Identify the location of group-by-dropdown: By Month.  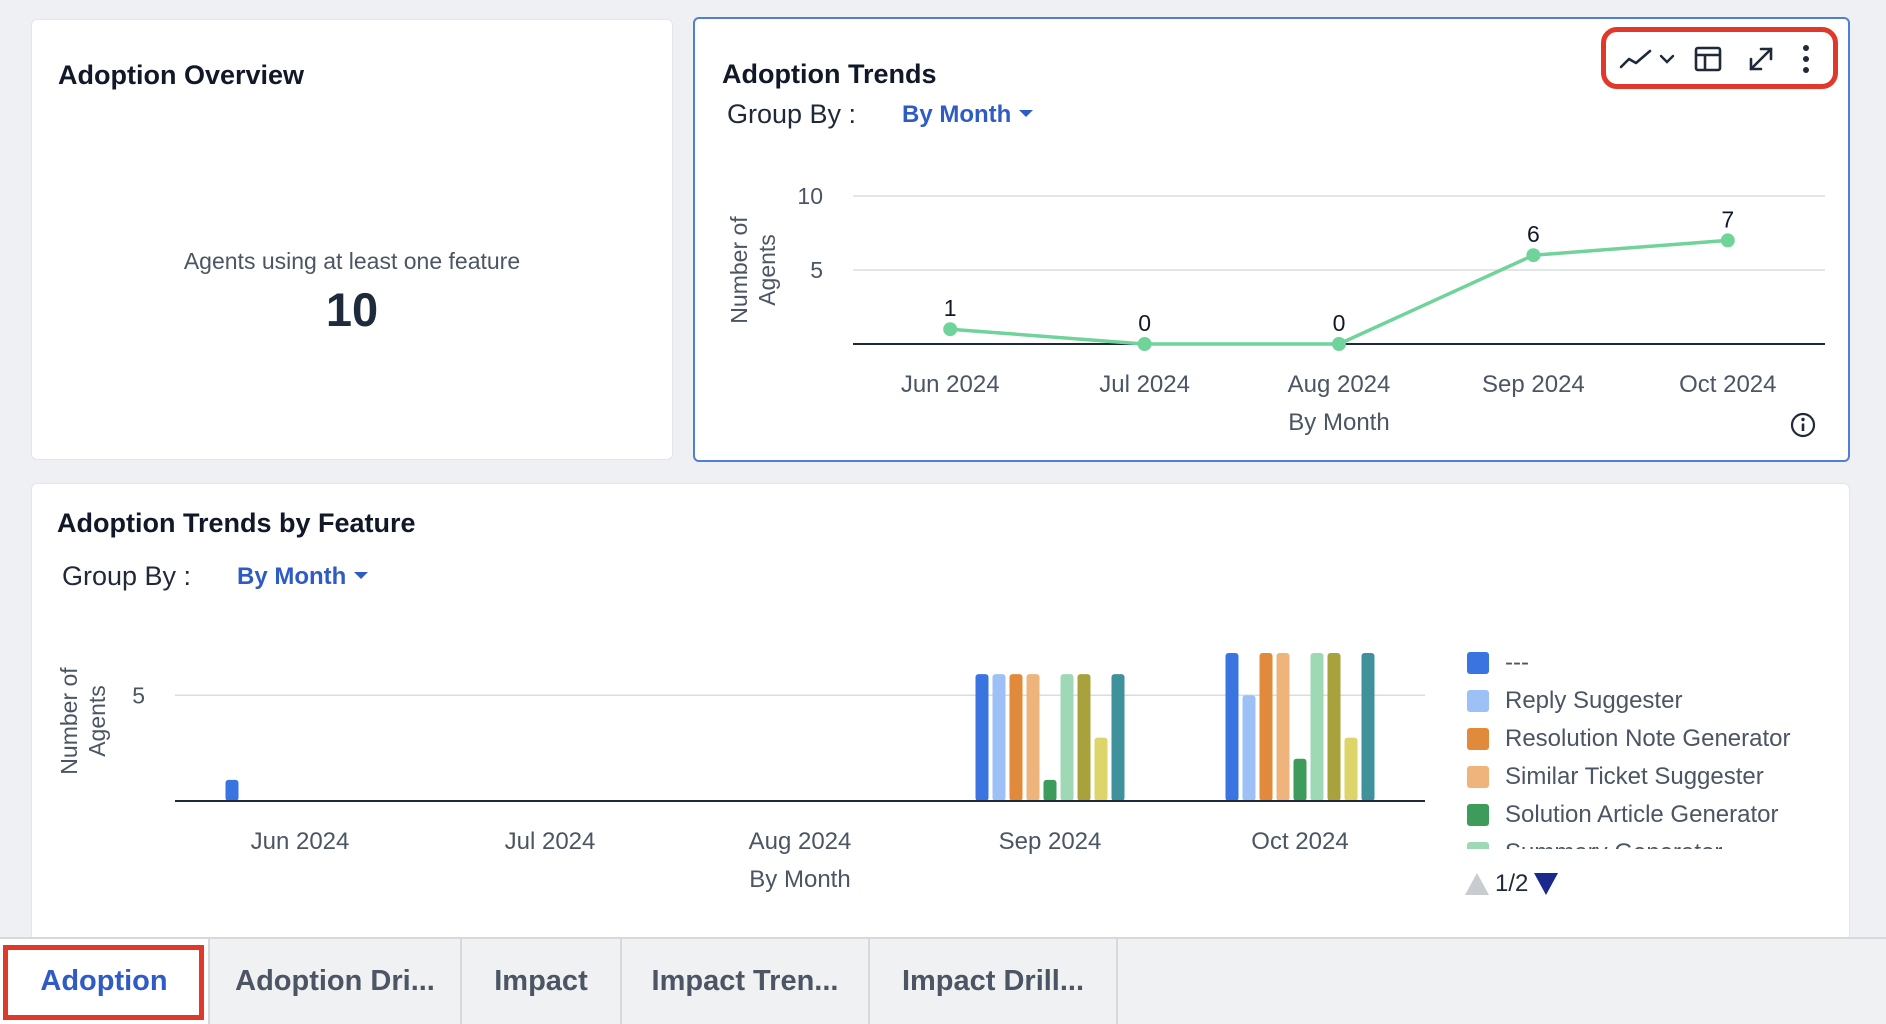
(968, 115).